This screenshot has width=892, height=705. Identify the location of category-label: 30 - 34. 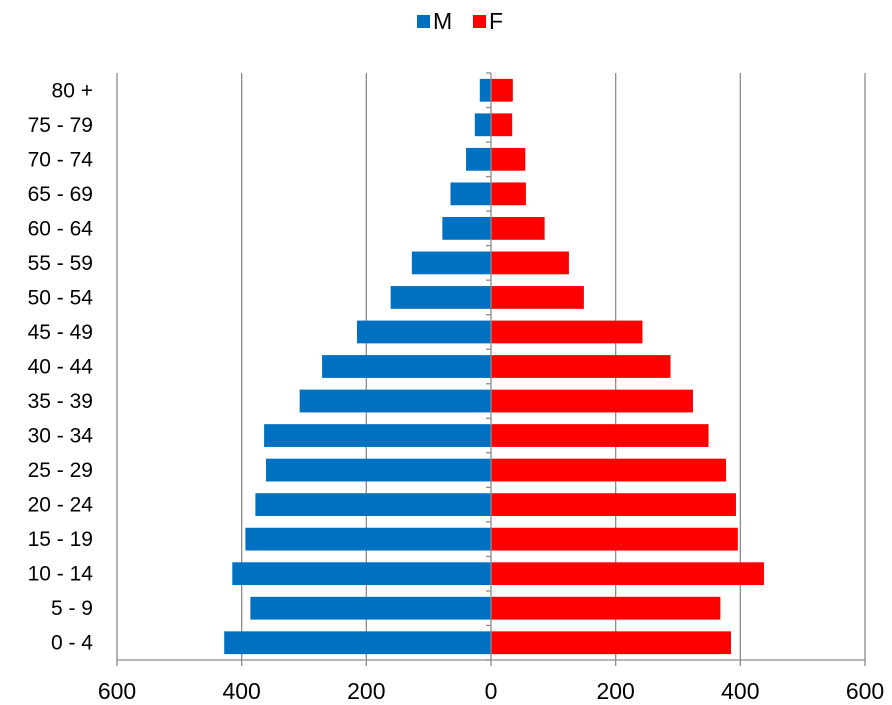
(61, 436).